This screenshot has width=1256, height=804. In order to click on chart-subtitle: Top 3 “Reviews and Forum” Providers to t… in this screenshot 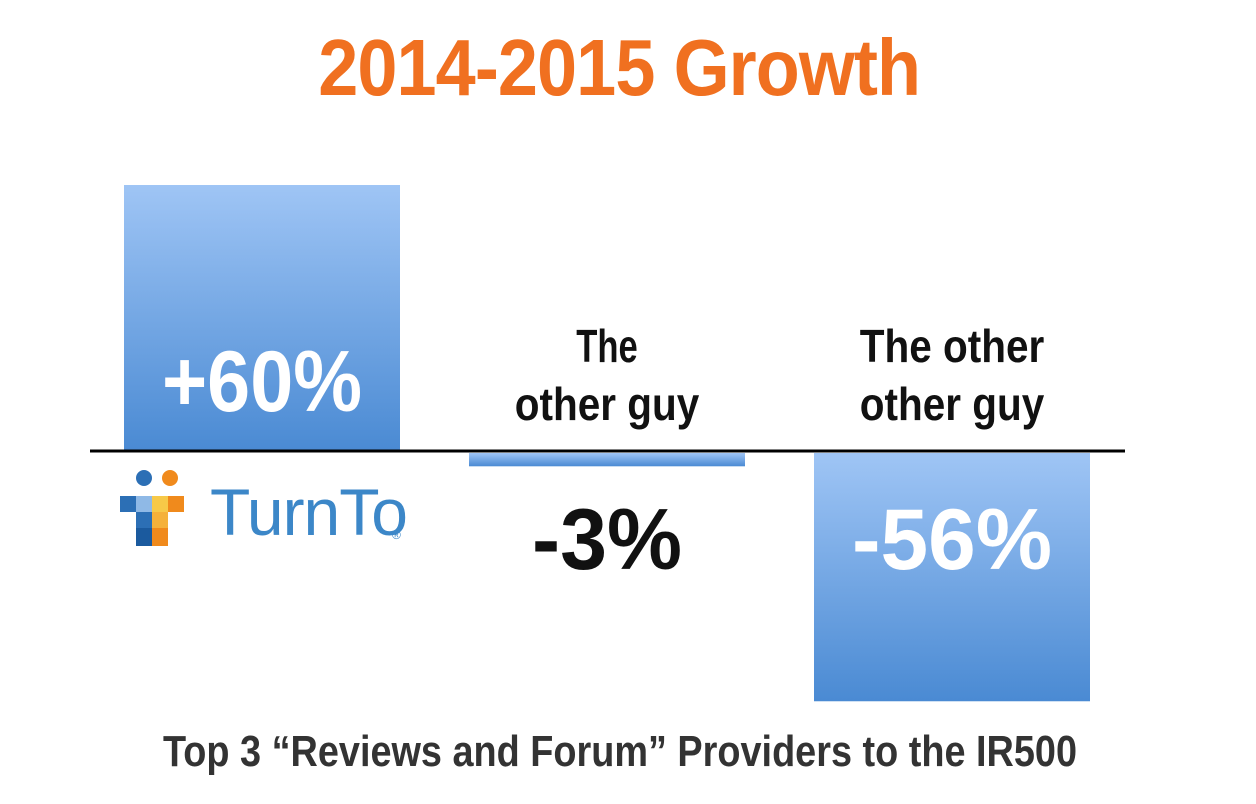, I will do `click(620, 751)`.